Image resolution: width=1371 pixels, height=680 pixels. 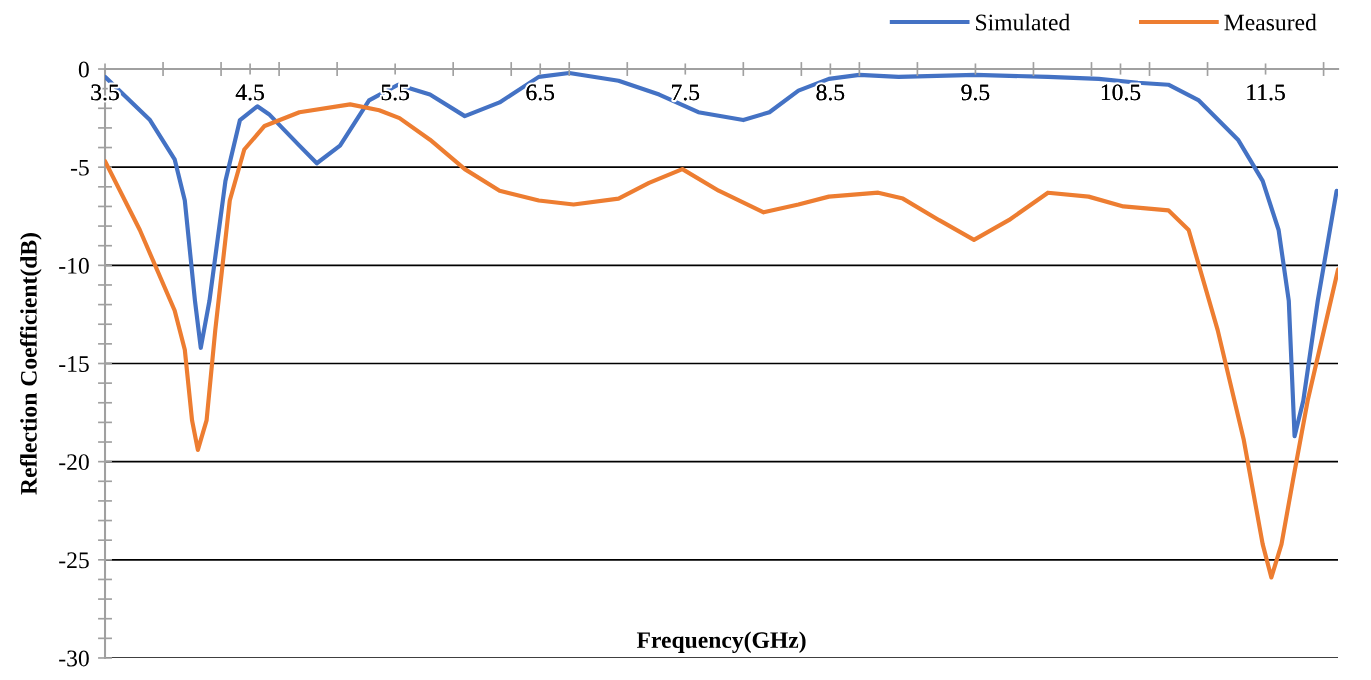 I want to click on x-tick-label: 6.5, so click(x=540, y=92).